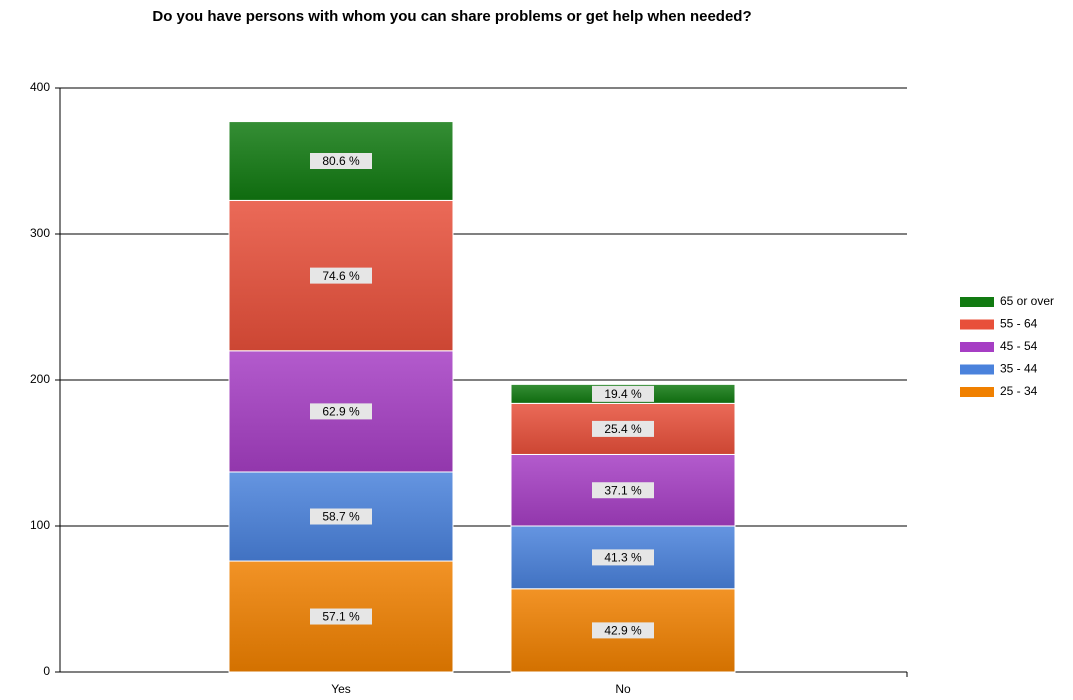 This screenshot has width=1073, height=700. What do you see at coordinates (623, 689) in the screenshot?
I see `x-tick-label: No` at bounding box center [623, 689].